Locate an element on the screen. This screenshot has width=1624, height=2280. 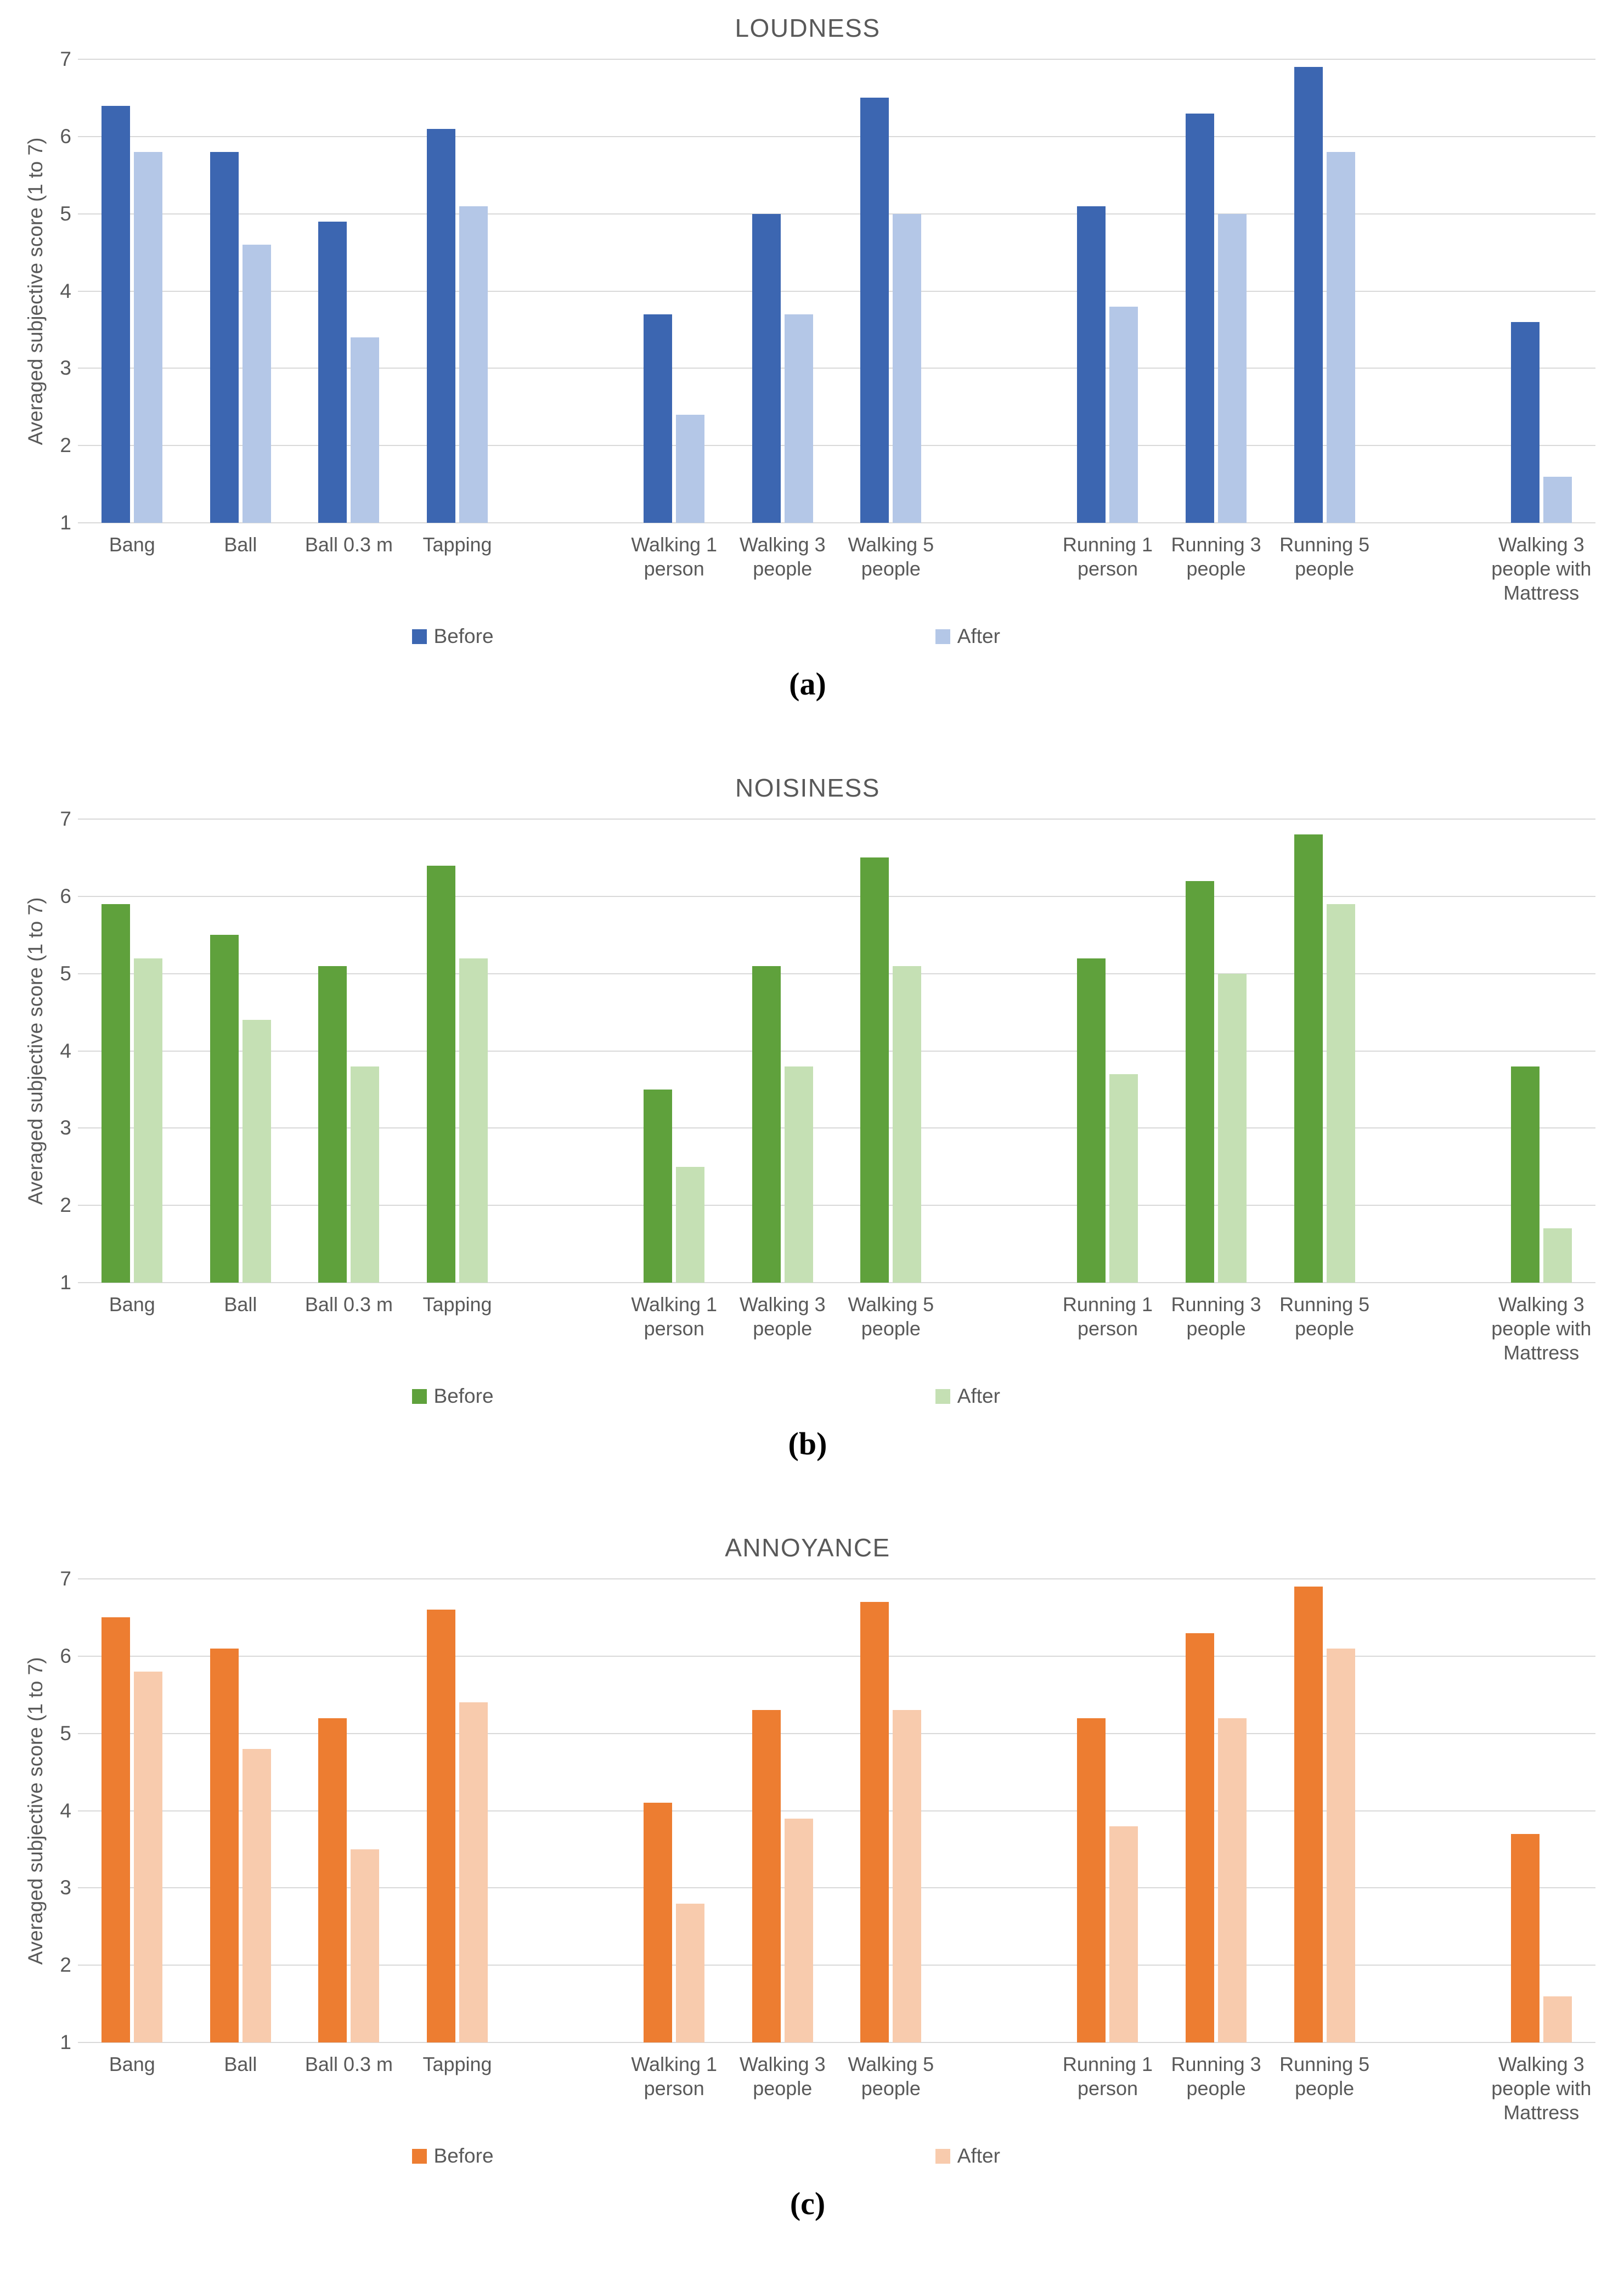
y-tick-label: 2 is located at coordinates (65, 1205).